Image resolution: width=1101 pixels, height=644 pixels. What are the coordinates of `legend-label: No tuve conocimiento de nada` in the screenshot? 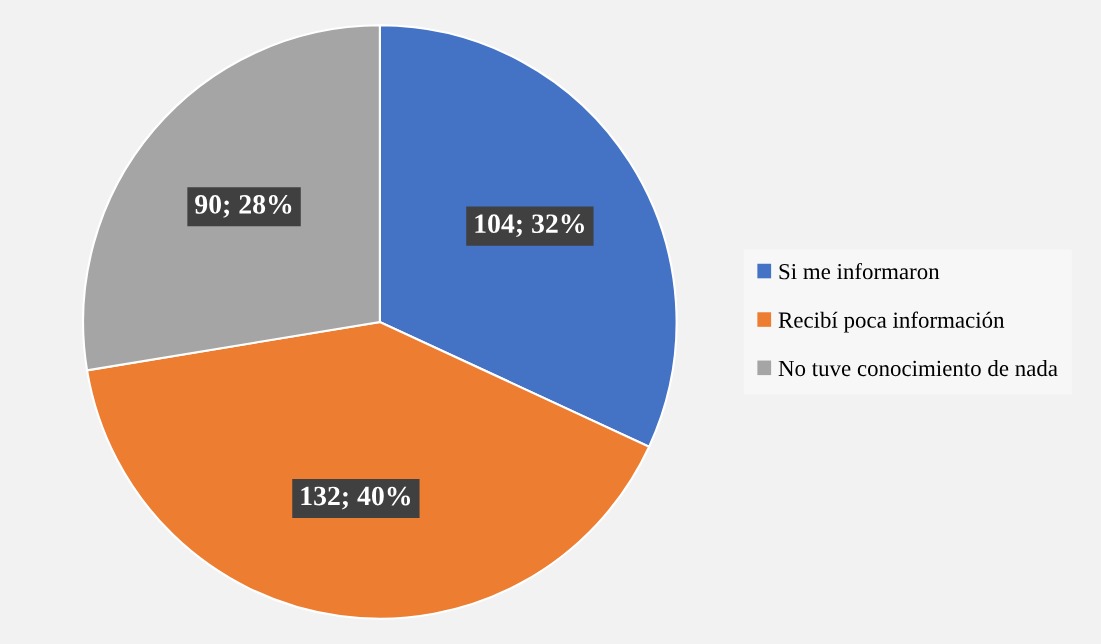 It's located at (918, 368).